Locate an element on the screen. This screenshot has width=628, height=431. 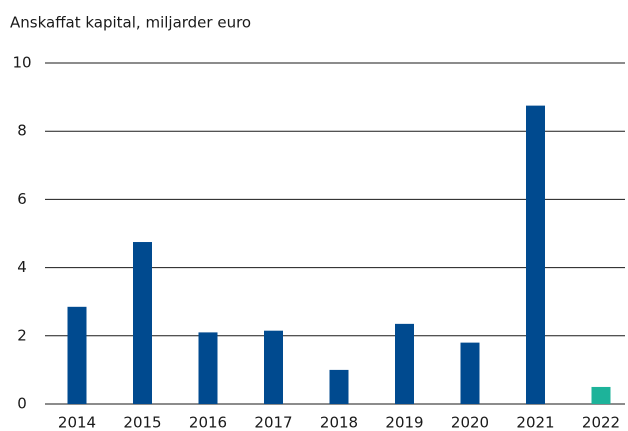
y-tick-label: 8 is located at coordinates (22, 131).